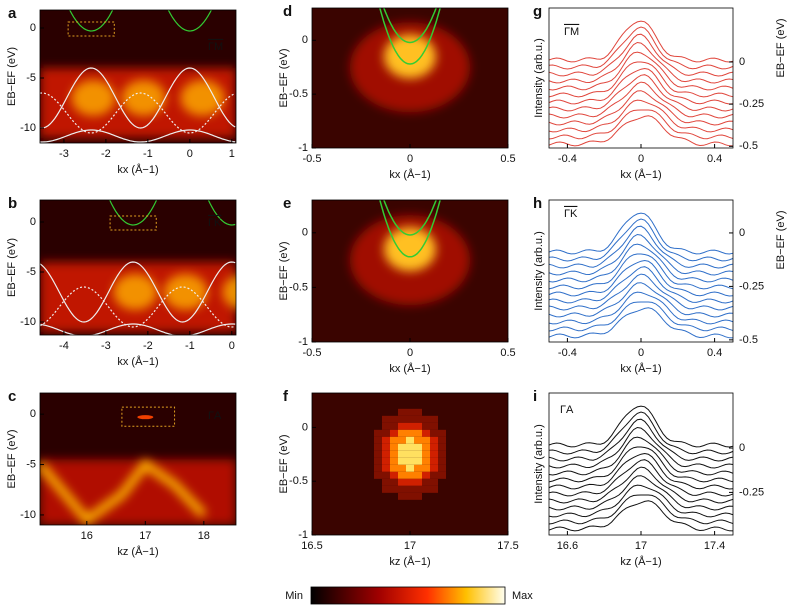 This screenshot has width=791, height=607. Describe the element at coordinates (12, 396) in the screenshot. I see `panel-letter: c` at that location.